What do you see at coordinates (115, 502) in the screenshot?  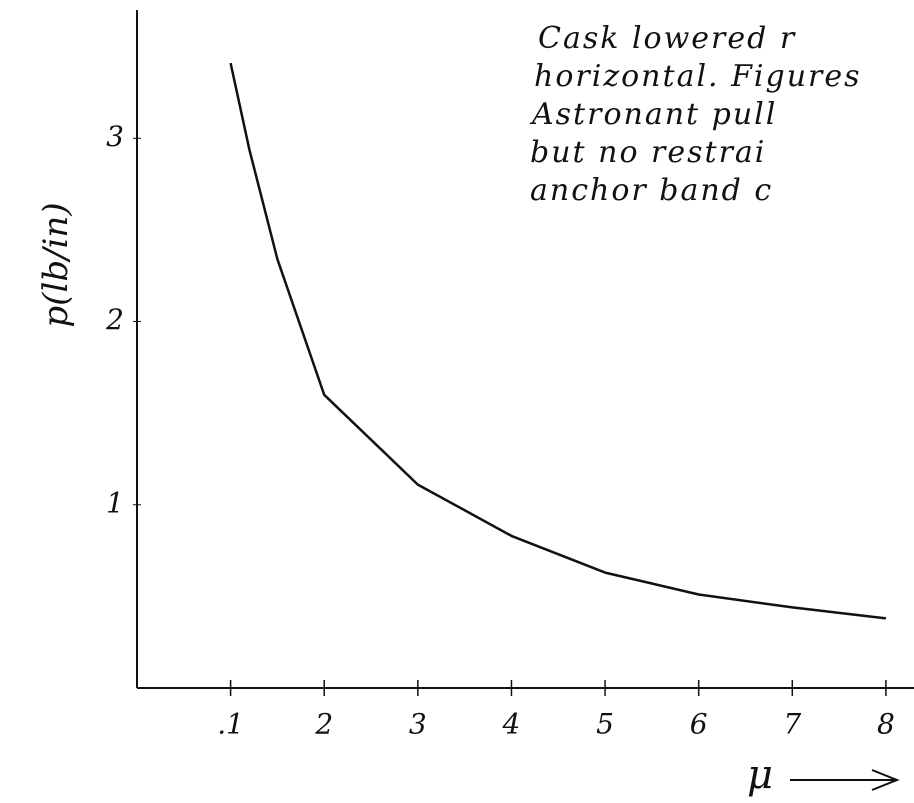 I see `y-tick-label: 1` at bounding box center [115, 502].